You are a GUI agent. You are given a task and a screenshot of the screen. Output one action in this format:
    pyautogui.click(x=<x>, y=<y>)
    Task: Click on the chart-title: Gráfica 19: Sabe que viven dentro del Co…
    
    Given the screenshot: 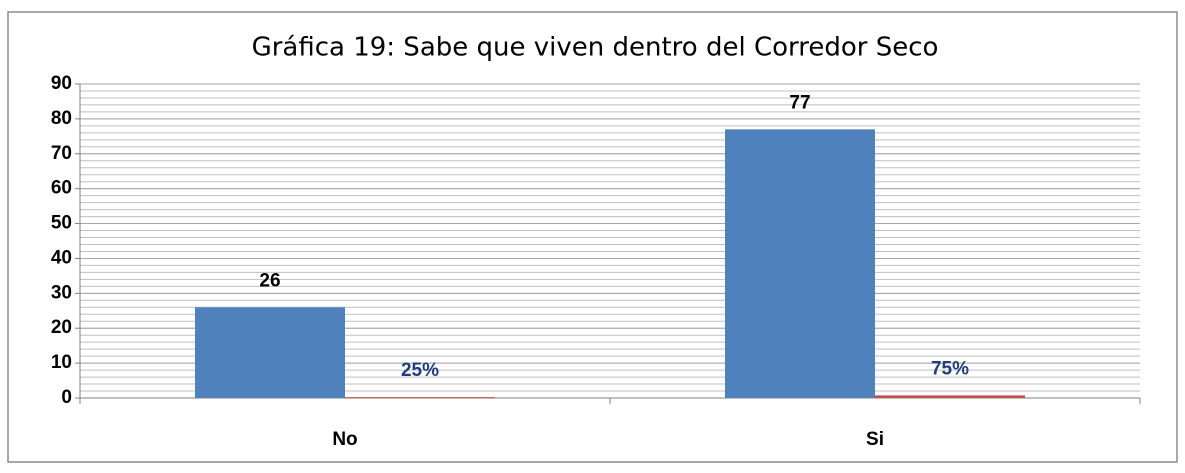 What is the action you would take?
    pyautogui.click(x=595, y=48)
    